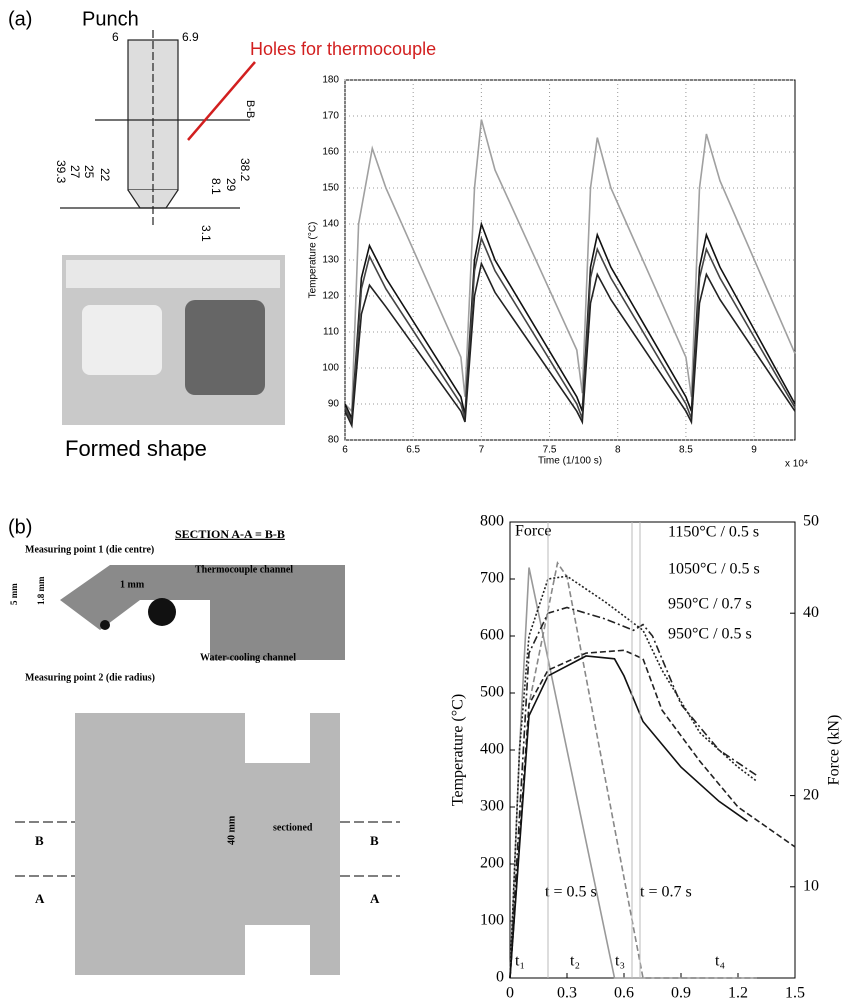 The image size is (846, 1003). Describe the element at coordinates (41, 590) in the screenshot. I see `note: 1.8 mm` at that location.